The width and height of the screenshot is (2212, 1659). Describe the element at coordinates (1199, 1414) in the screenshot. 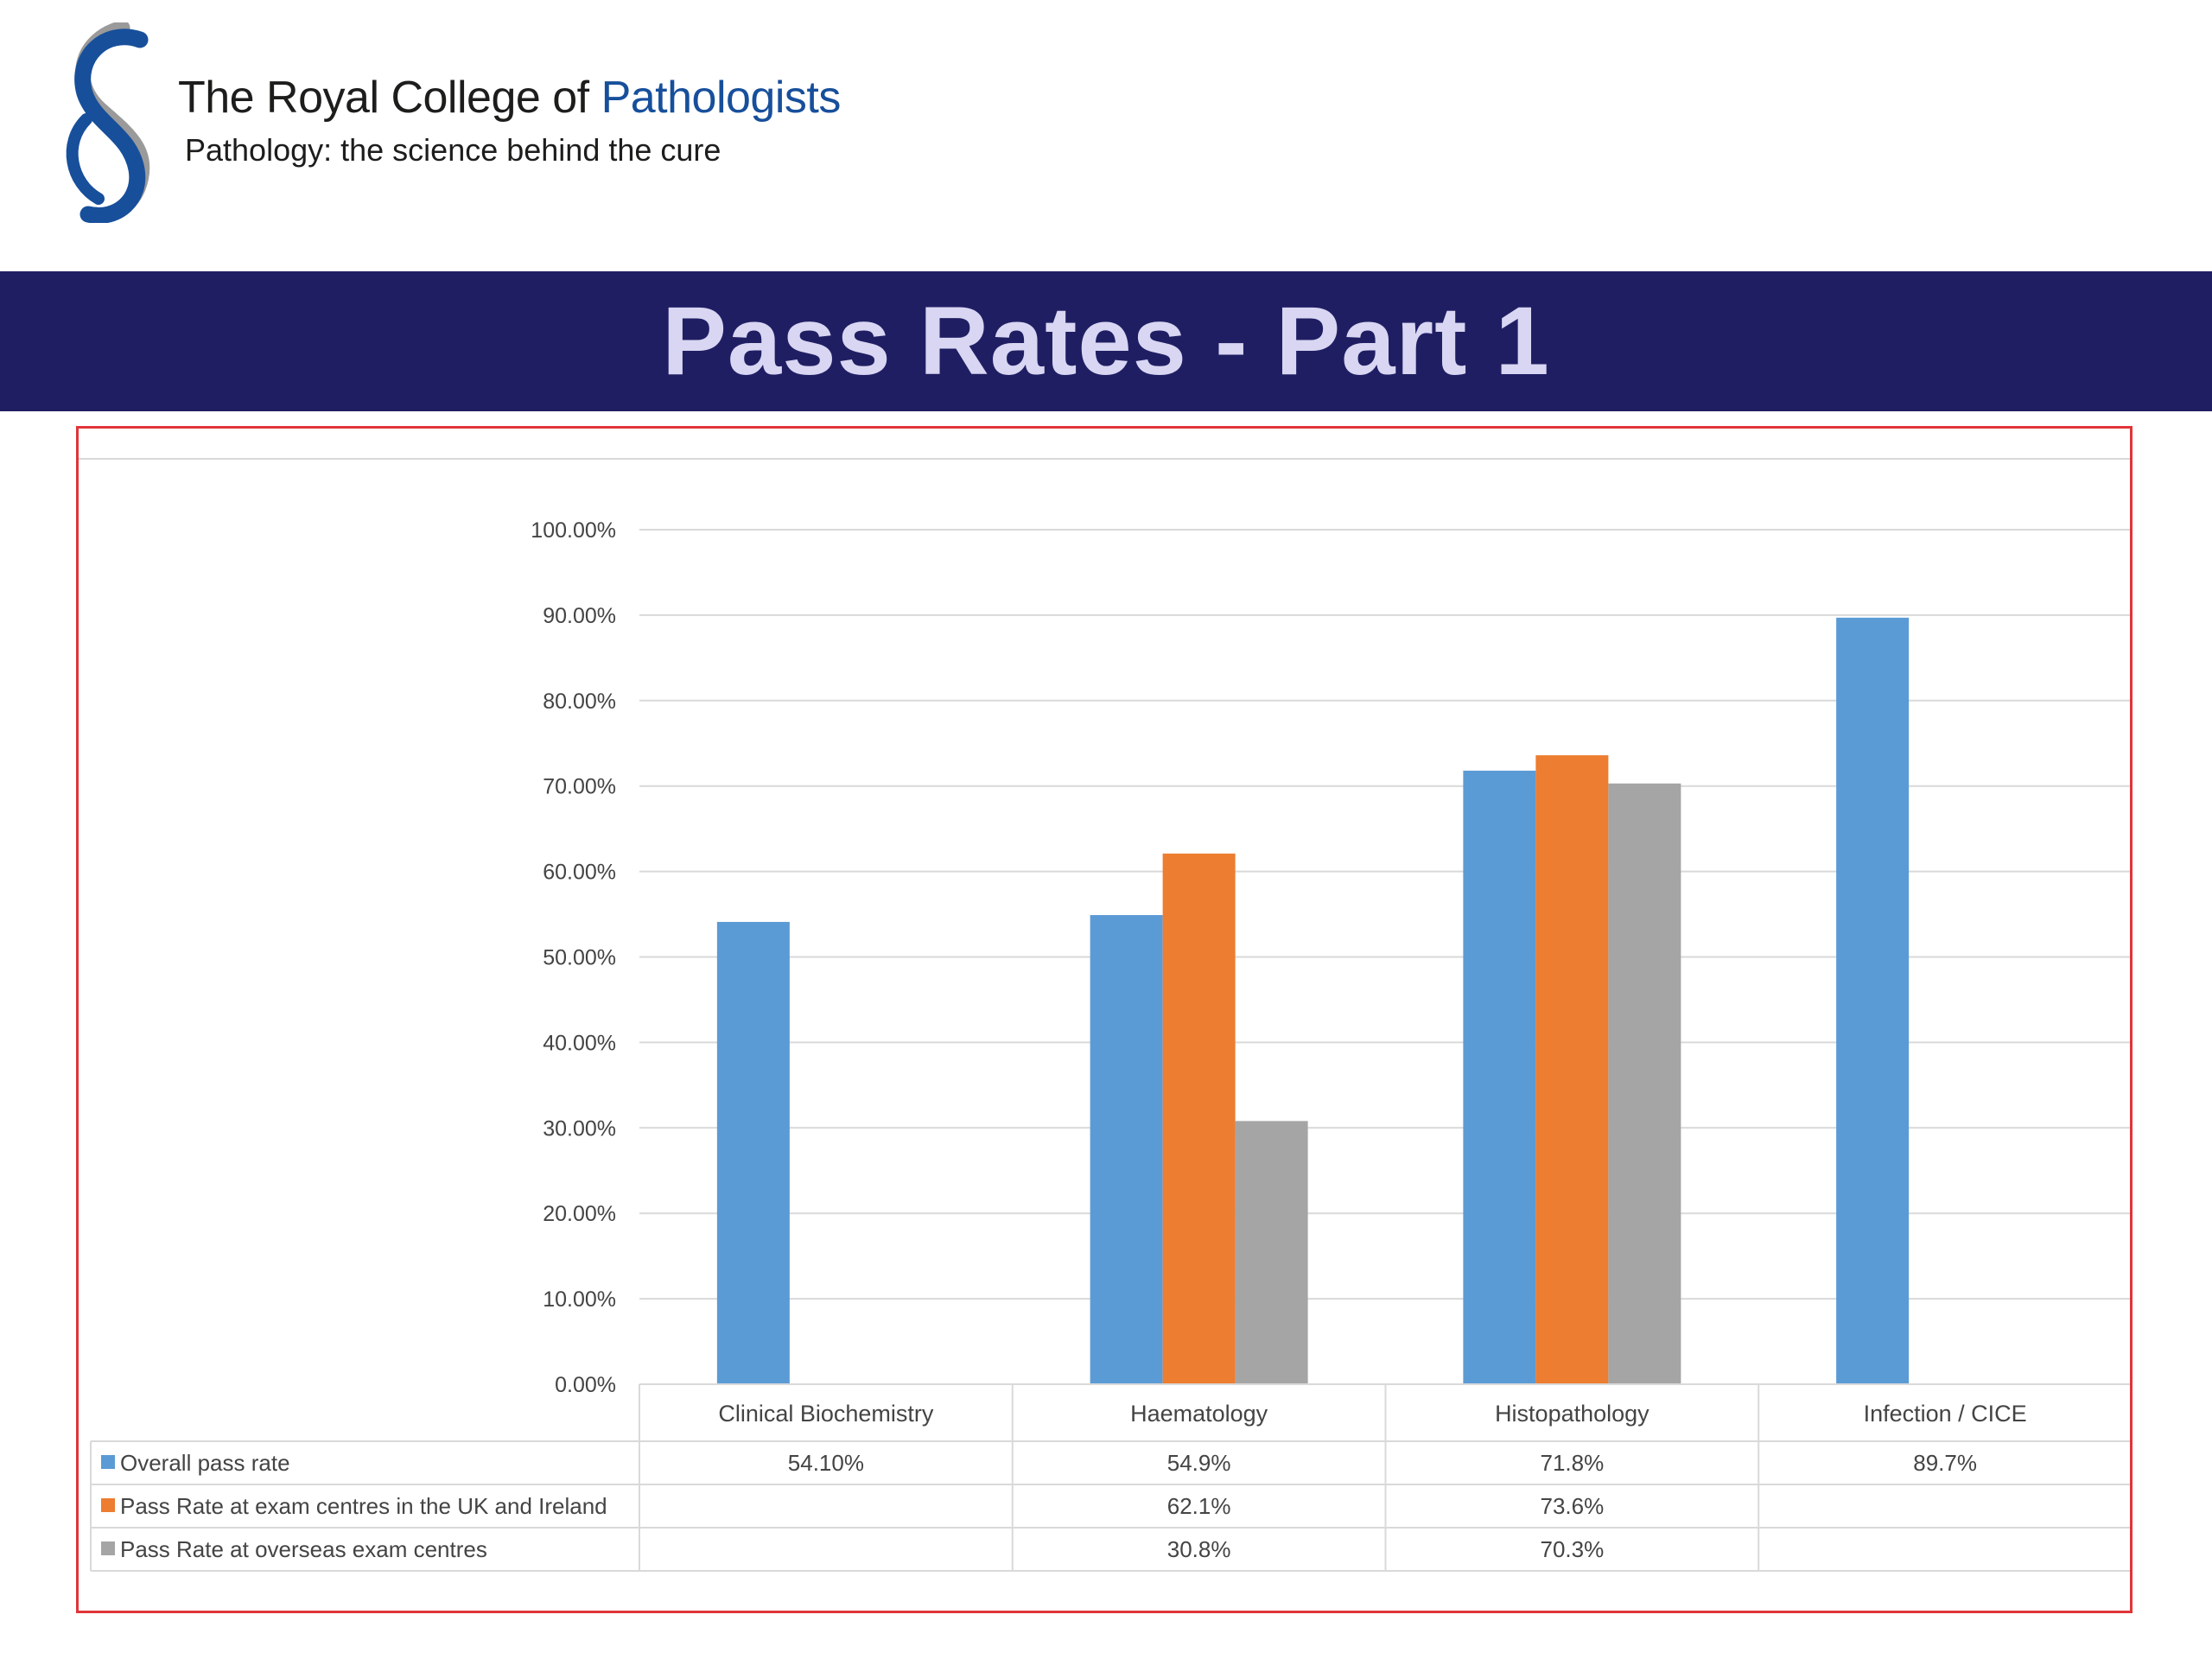

I see `x-category-label: Haematology` at that location.